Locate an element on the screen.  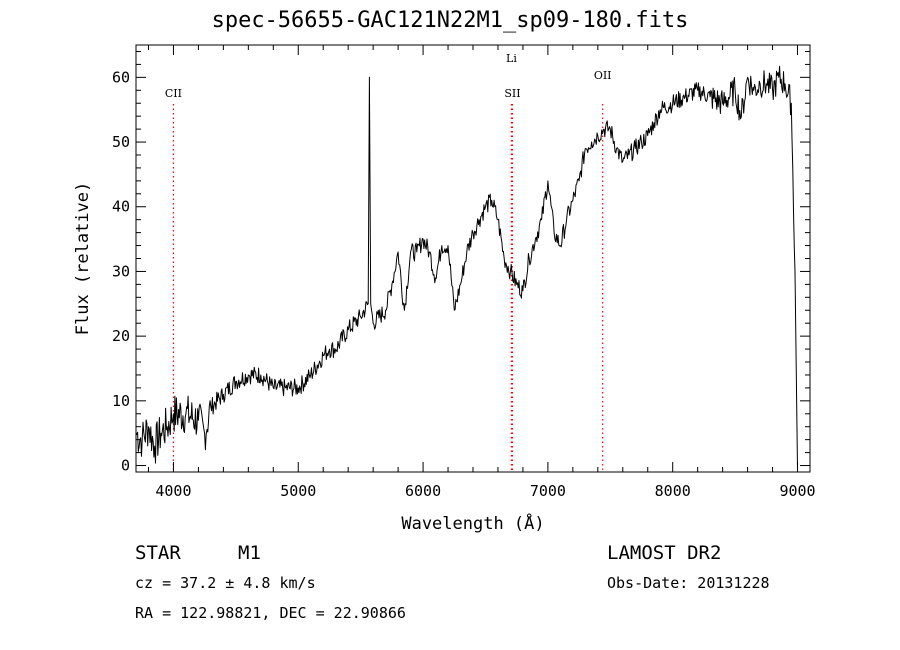
y-tick-label: 30 is located at coordinates (121, 271).